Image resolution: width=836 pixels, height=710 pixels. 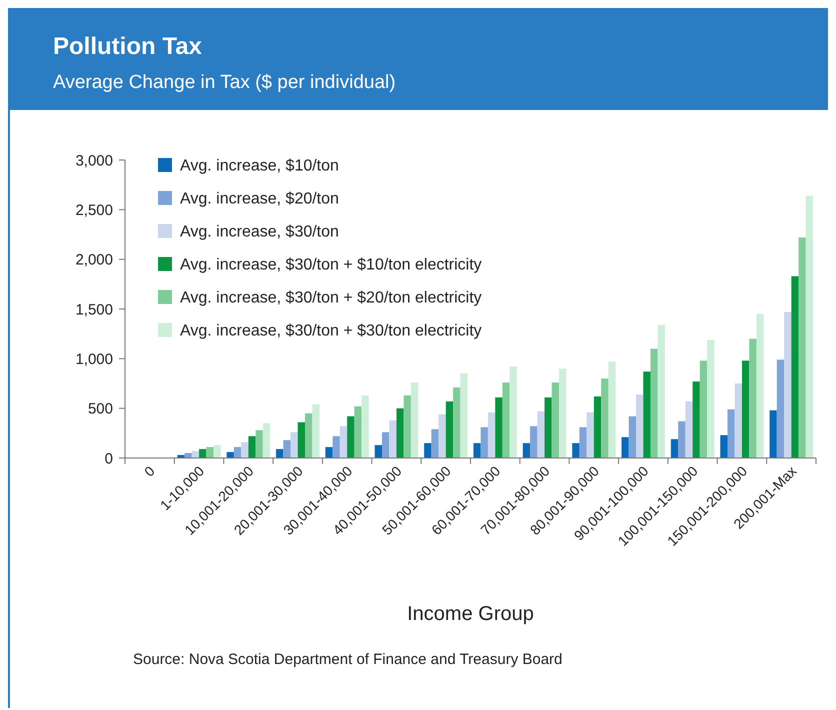 What do you see at coordinates (128, 46) in the screenshot?
I see `chart-title: Pollution Tax` at bounding box center [128, 46].